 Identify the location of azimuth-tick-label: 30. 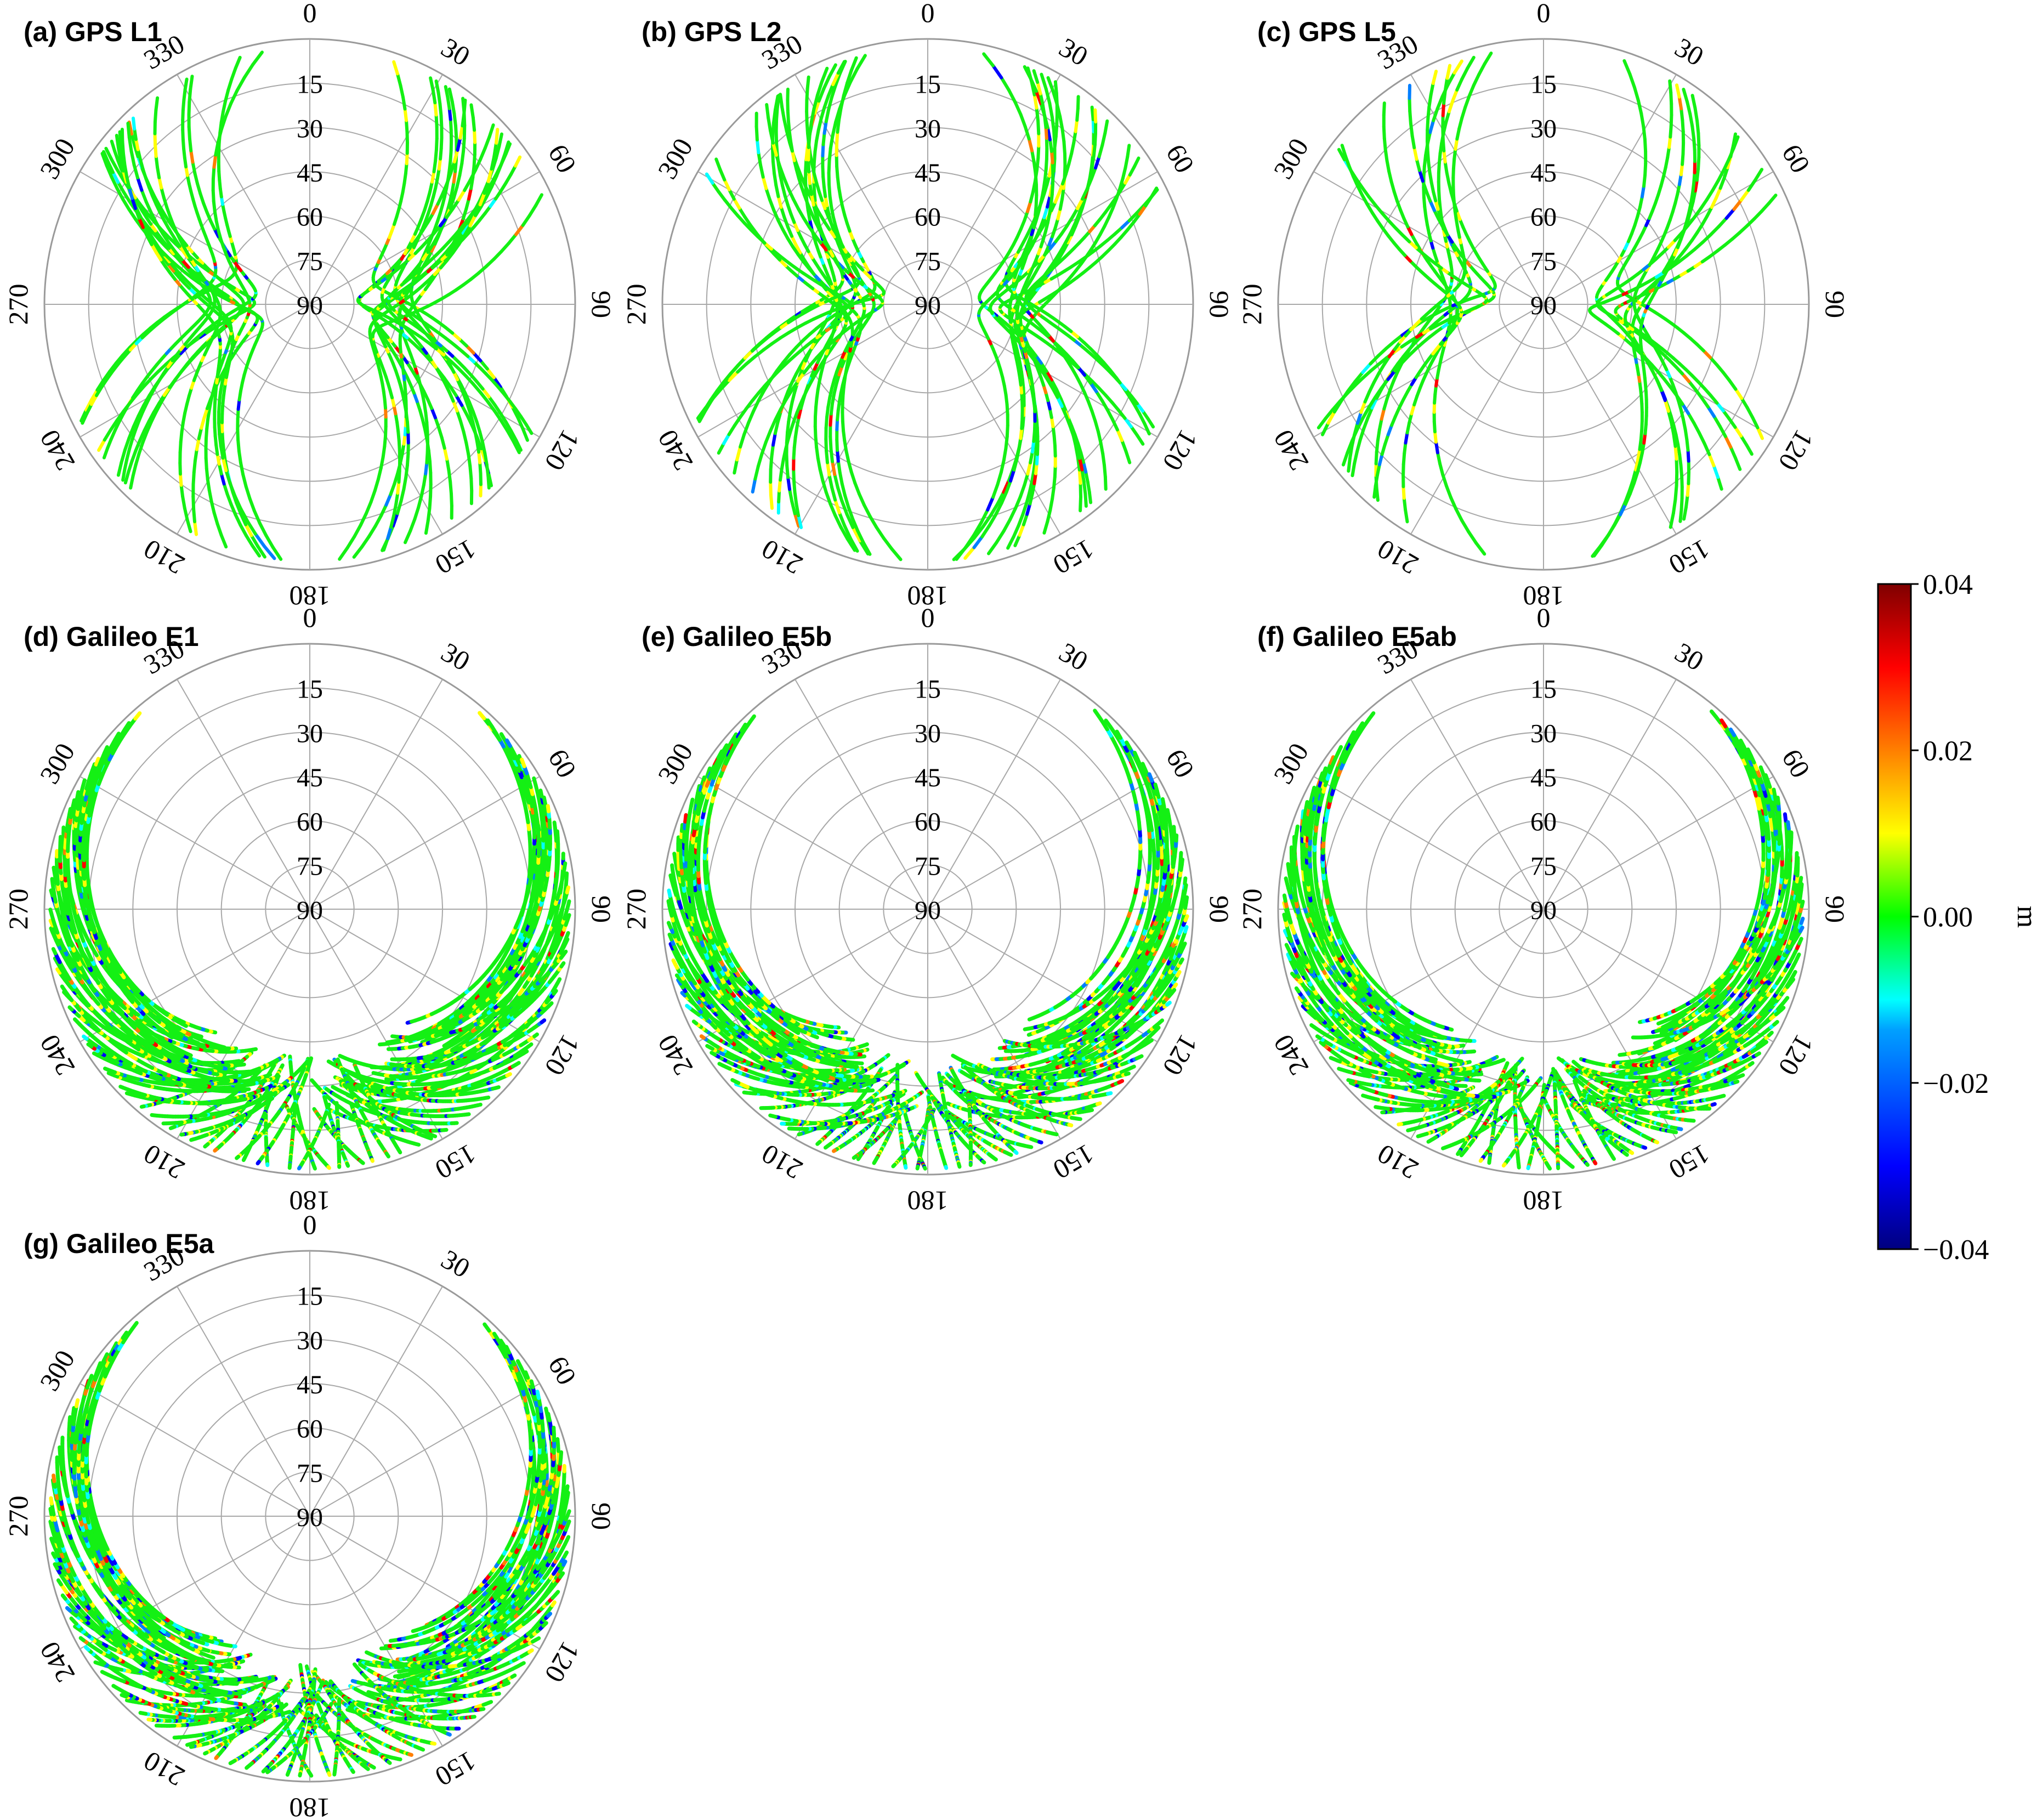
(1073, 52).